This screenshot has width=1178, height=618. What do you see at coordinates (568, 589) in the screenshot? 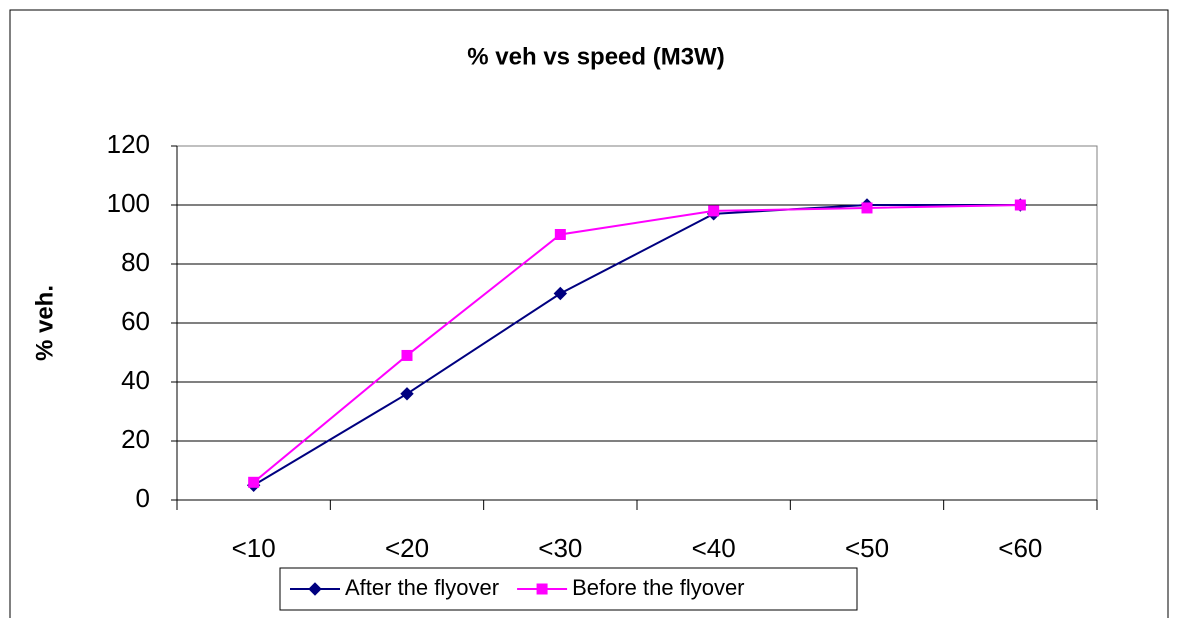
I see `legend` at bounding box center [568, 589].